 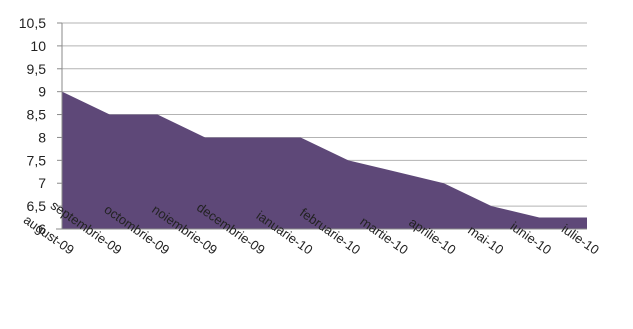 I want to click on y-tick-labels: 6 6,5 7 7,5 8 8,5 9 9,5 10 10,5, so click(x=32, y=126).